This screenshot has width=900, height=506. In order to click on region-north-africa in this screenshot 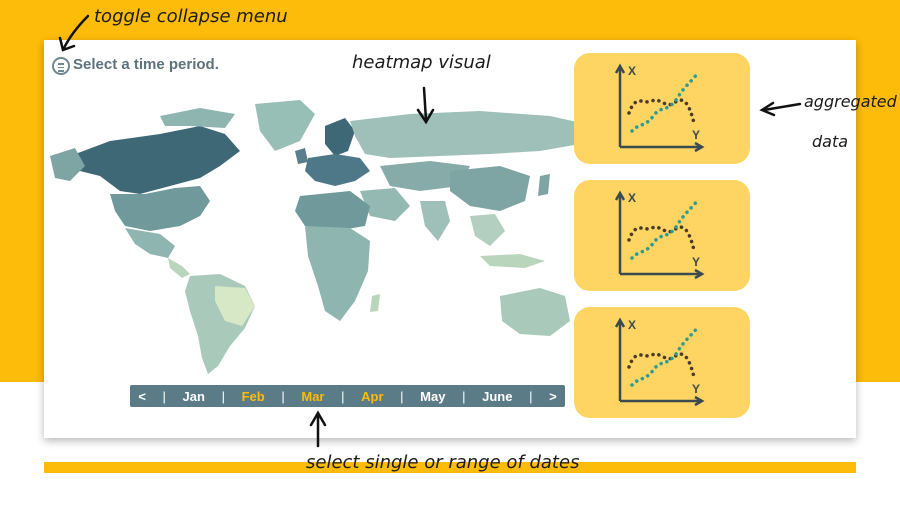, I will do `click(332, 211)`.